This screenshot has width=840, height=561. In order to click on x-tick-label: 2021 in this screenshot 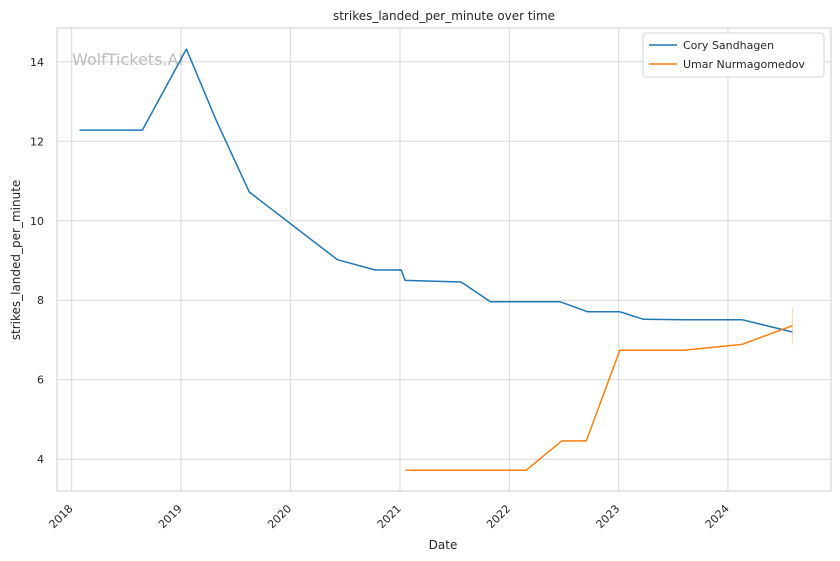, I will do `click(389, 516)`.